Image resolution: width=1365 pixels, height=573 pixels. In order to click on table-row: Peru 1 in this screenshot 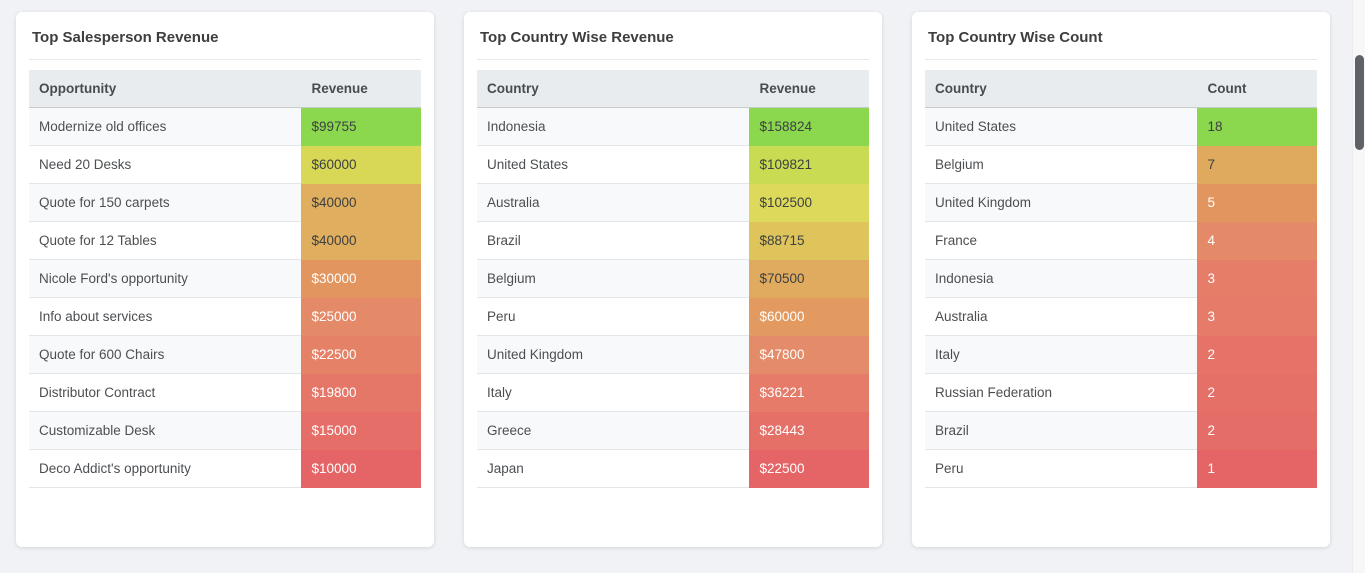, I will do `click(1121, 468)`.